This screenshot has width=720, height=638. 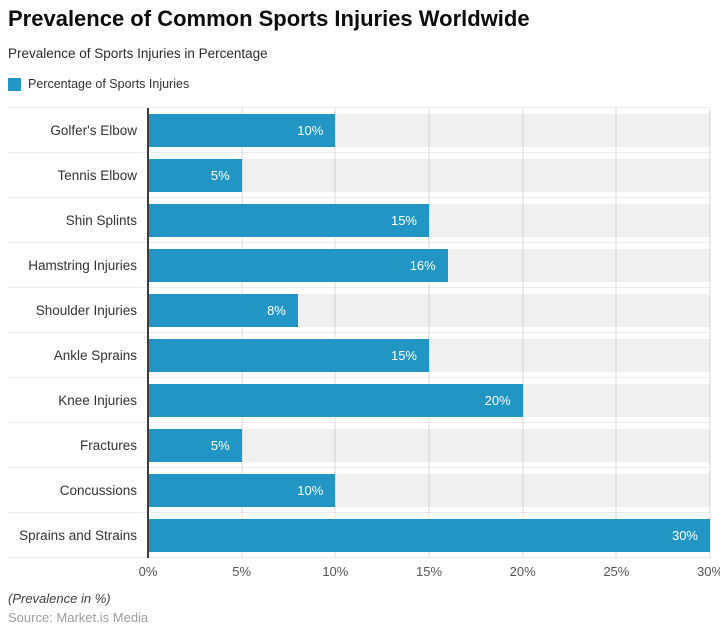 What do you see at coordinates (93, 130) in the screenshot?
I see `category-label: Golfer's Elbow` at bounding box center [93, 130].